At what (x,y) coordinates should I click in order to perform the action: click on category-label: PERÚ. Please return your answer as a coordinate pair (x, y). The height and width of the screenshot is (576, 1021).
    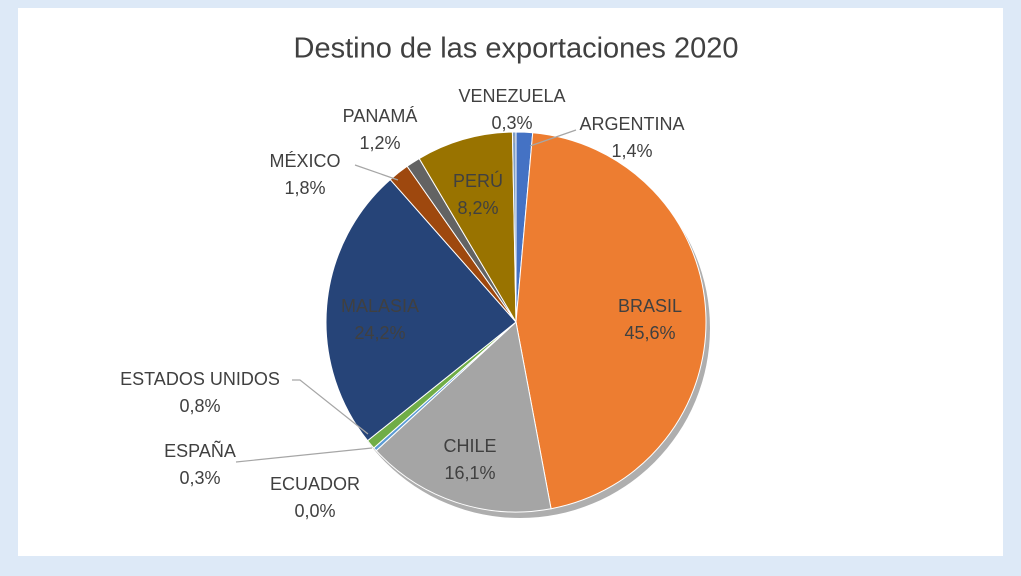
    Looking at the image, I should click on (478, 180).